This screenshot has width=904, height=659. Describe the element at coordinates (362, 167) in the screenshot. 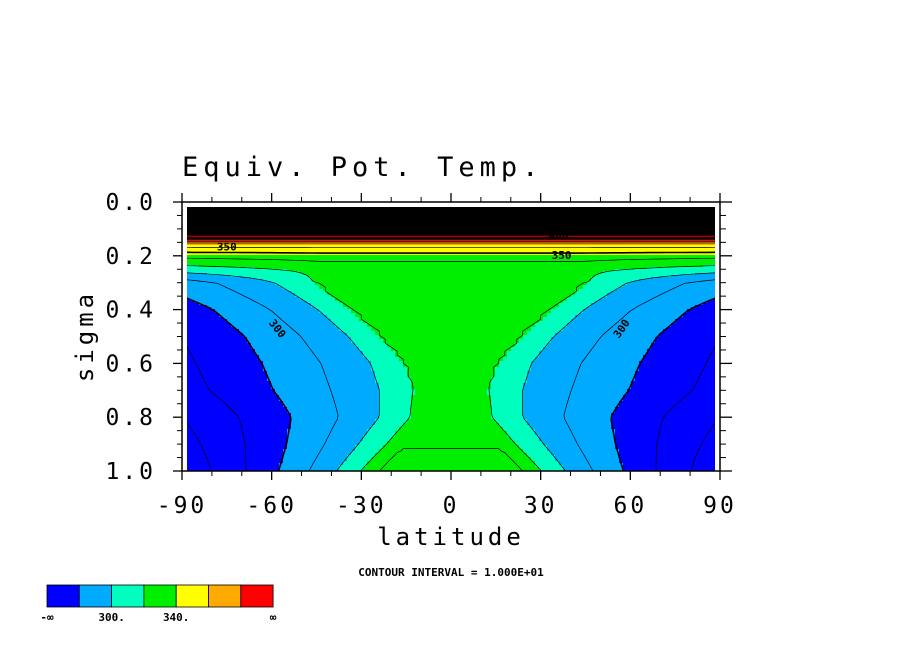

I see `chart-title: Equiv. Pot. Temp.` at that location.